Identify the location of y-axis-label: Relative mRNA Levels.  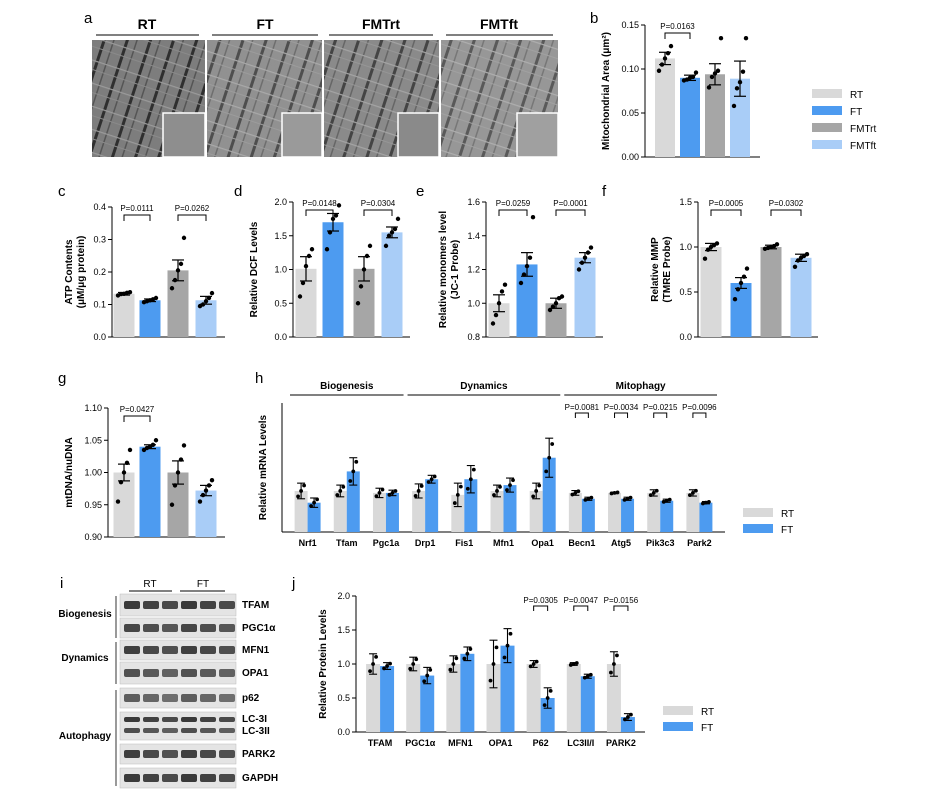
(263, 467).